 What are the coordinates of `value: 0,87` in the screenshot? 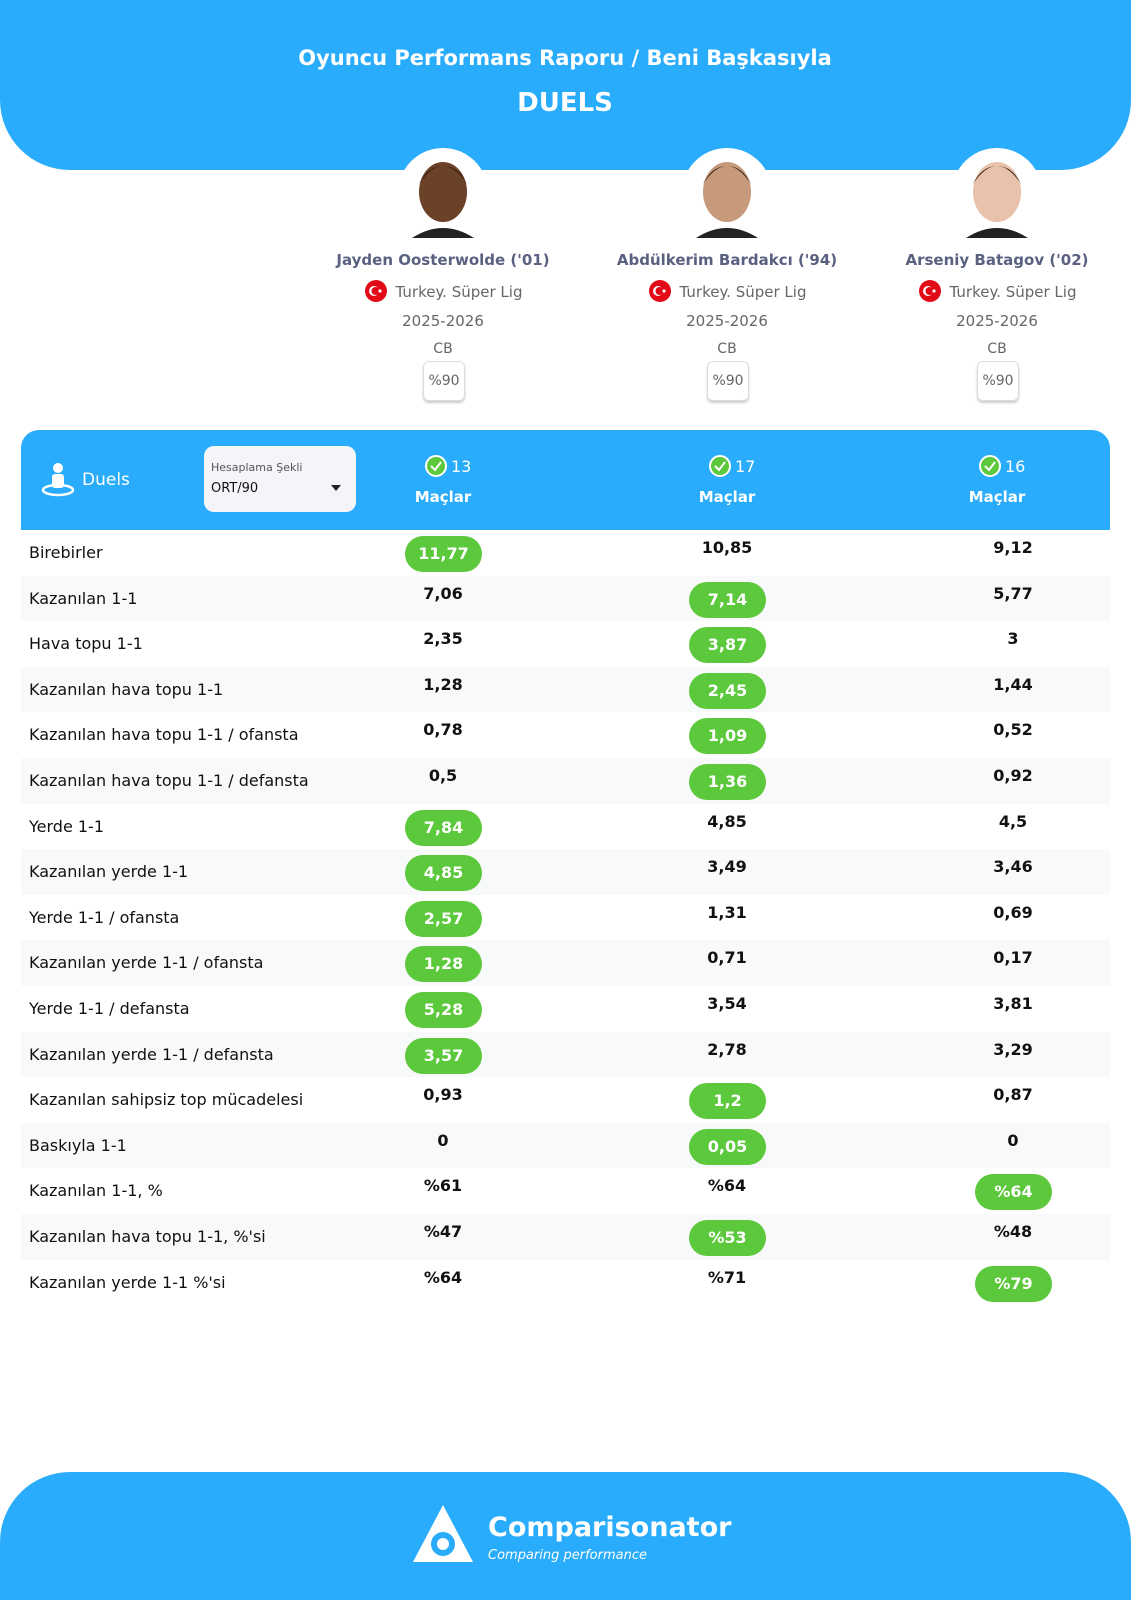 It's located at (1013, 1095).